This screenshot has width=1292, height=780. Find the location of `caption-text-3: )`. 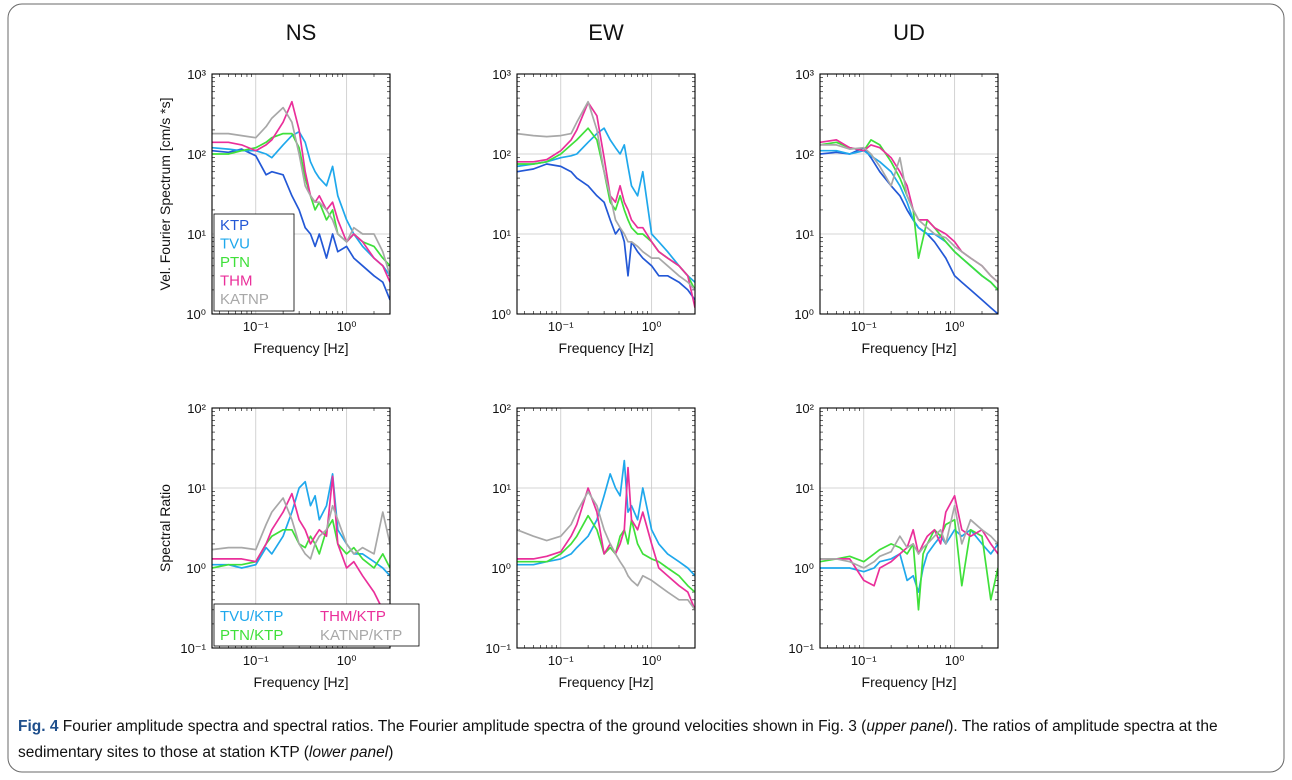

caption-text-3: ) is located at coordinates (390, 752).